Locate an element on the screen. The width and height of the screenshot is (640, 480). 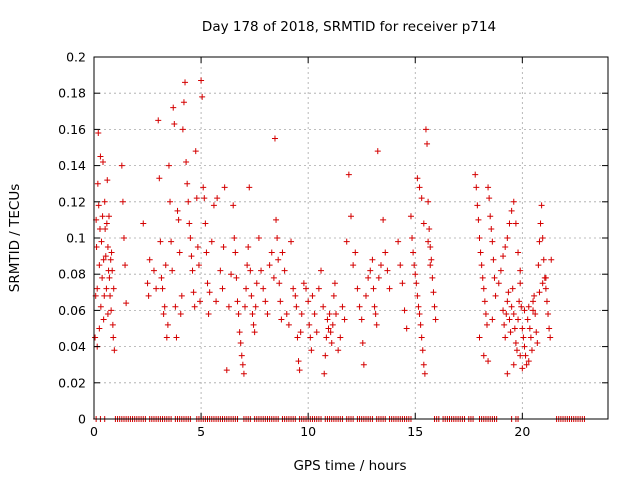
y-tick-label: 0 is located at coordinates (82, 419).